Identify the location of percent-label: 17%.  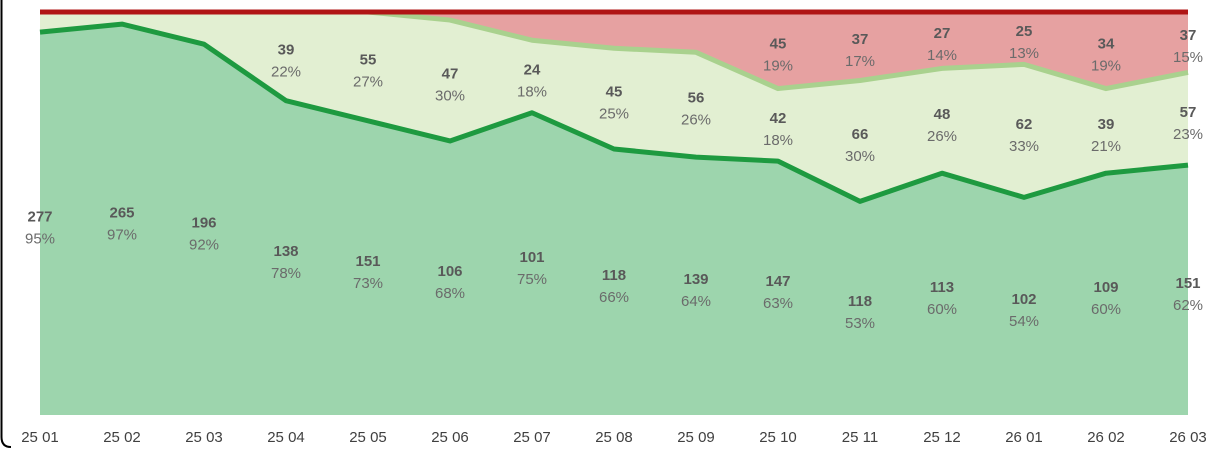
(860, 61).